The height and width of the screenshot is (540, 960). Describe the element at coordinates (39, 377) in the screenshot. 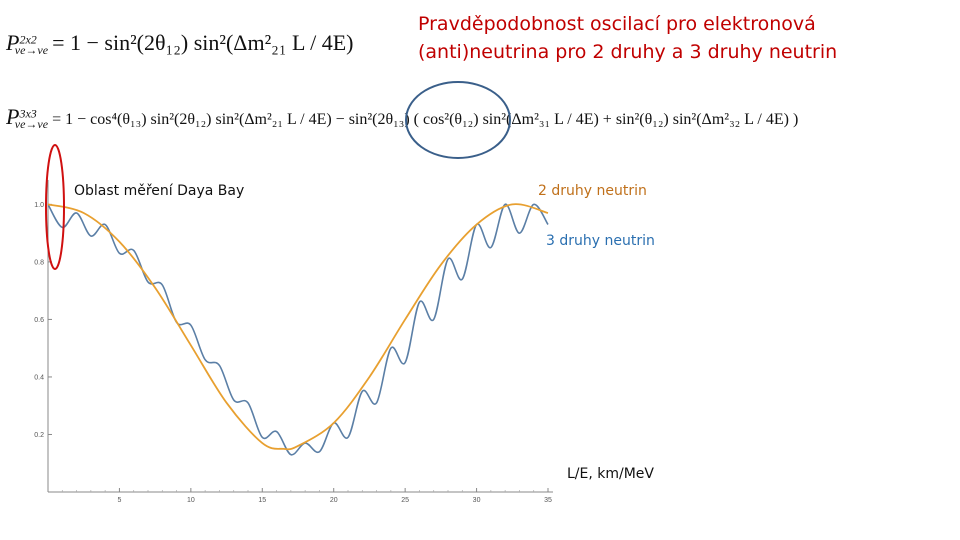

I see `y-tick-label: 0.4` at that location.